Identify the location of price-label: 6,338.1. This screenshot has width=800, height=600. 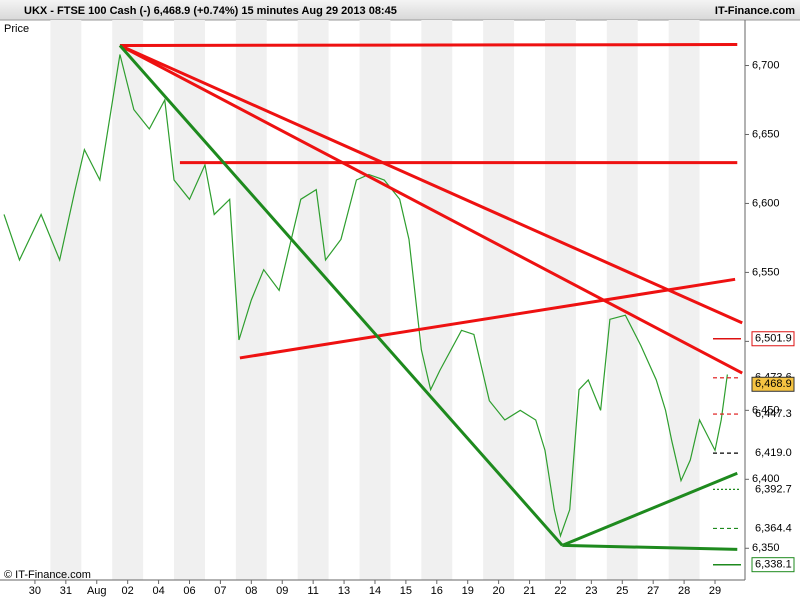
(773, 565).